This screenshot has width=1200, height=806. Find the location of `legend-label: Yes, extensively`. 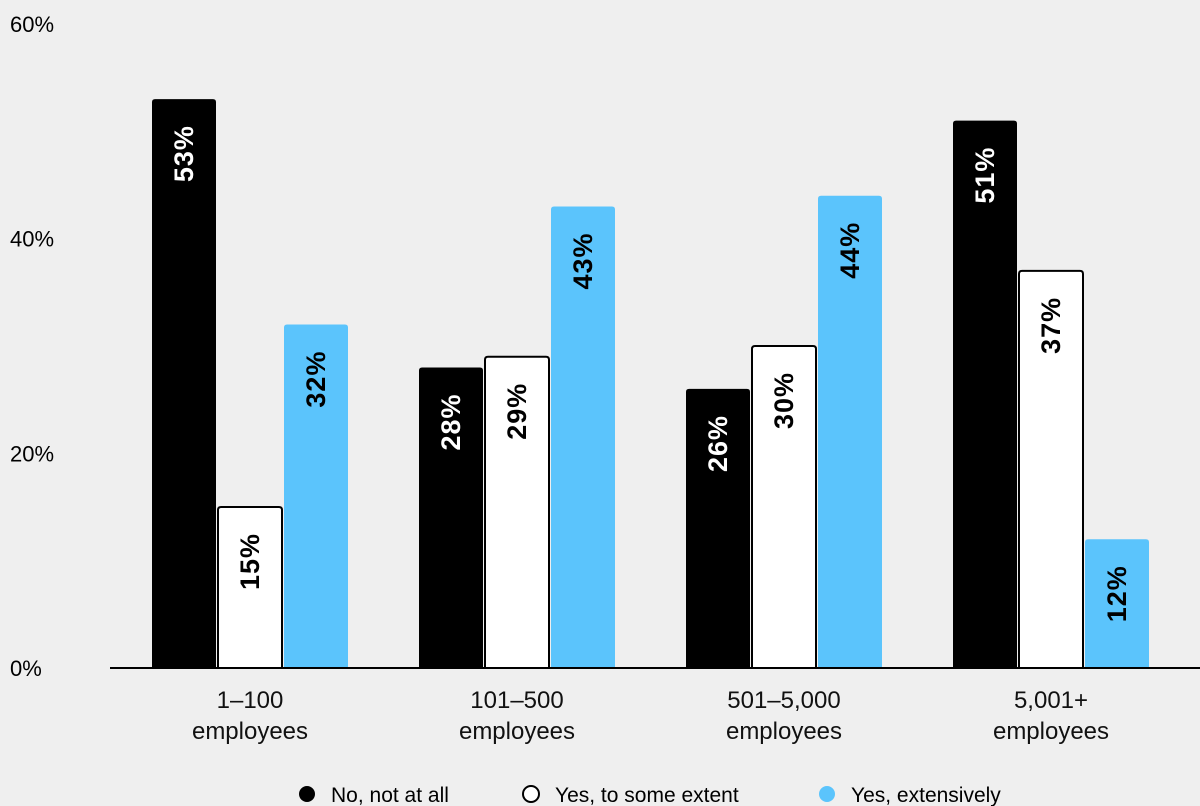

legend-label: Yes, extensively is located at coordinates (926, 795).